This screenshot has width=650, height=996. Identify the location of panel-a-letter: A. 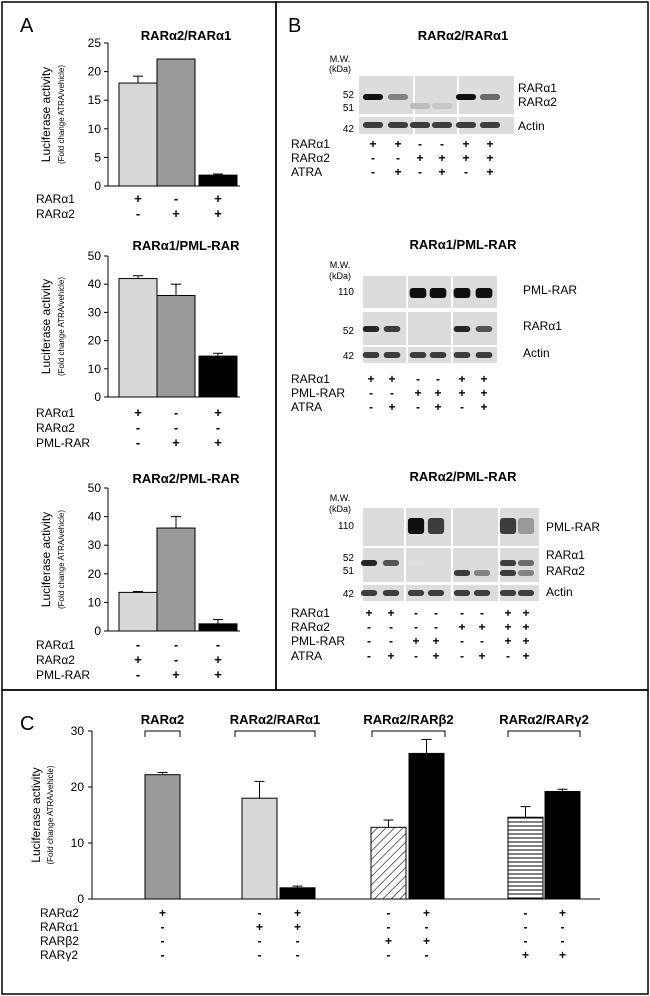
(27, 26).